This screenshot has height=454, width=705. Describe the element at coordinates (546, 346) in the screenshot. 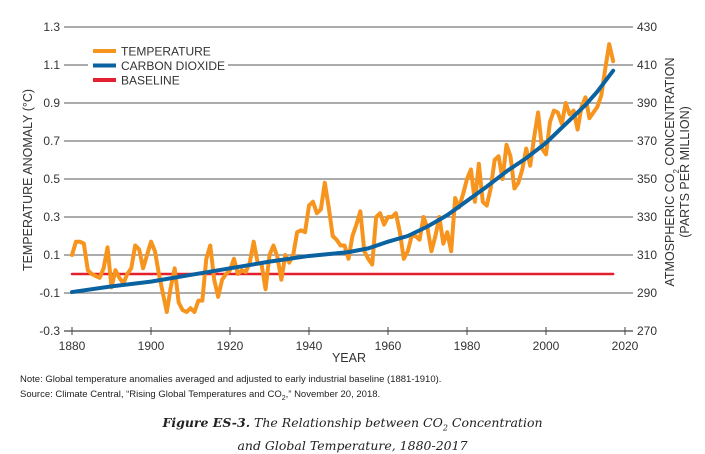

I see `x-tick-label: 2000` at that location.